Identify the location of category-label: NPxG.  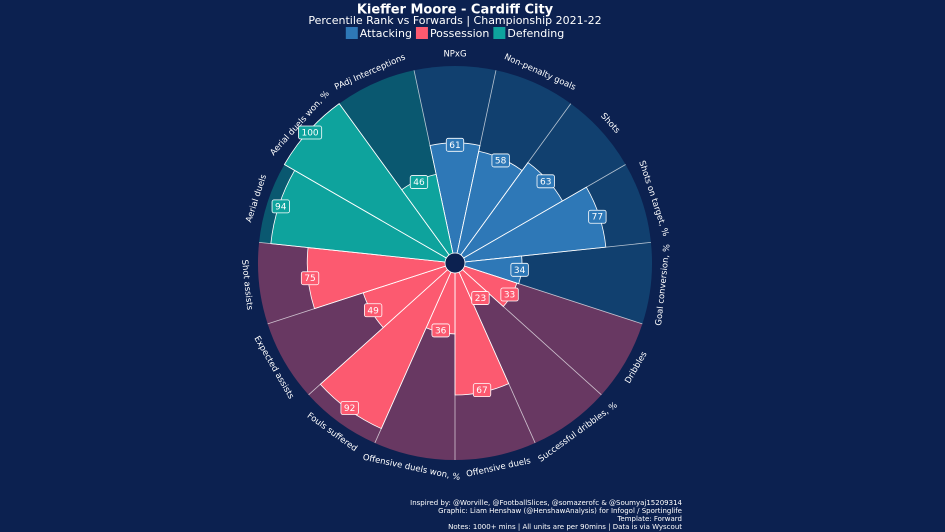
(454, 55).